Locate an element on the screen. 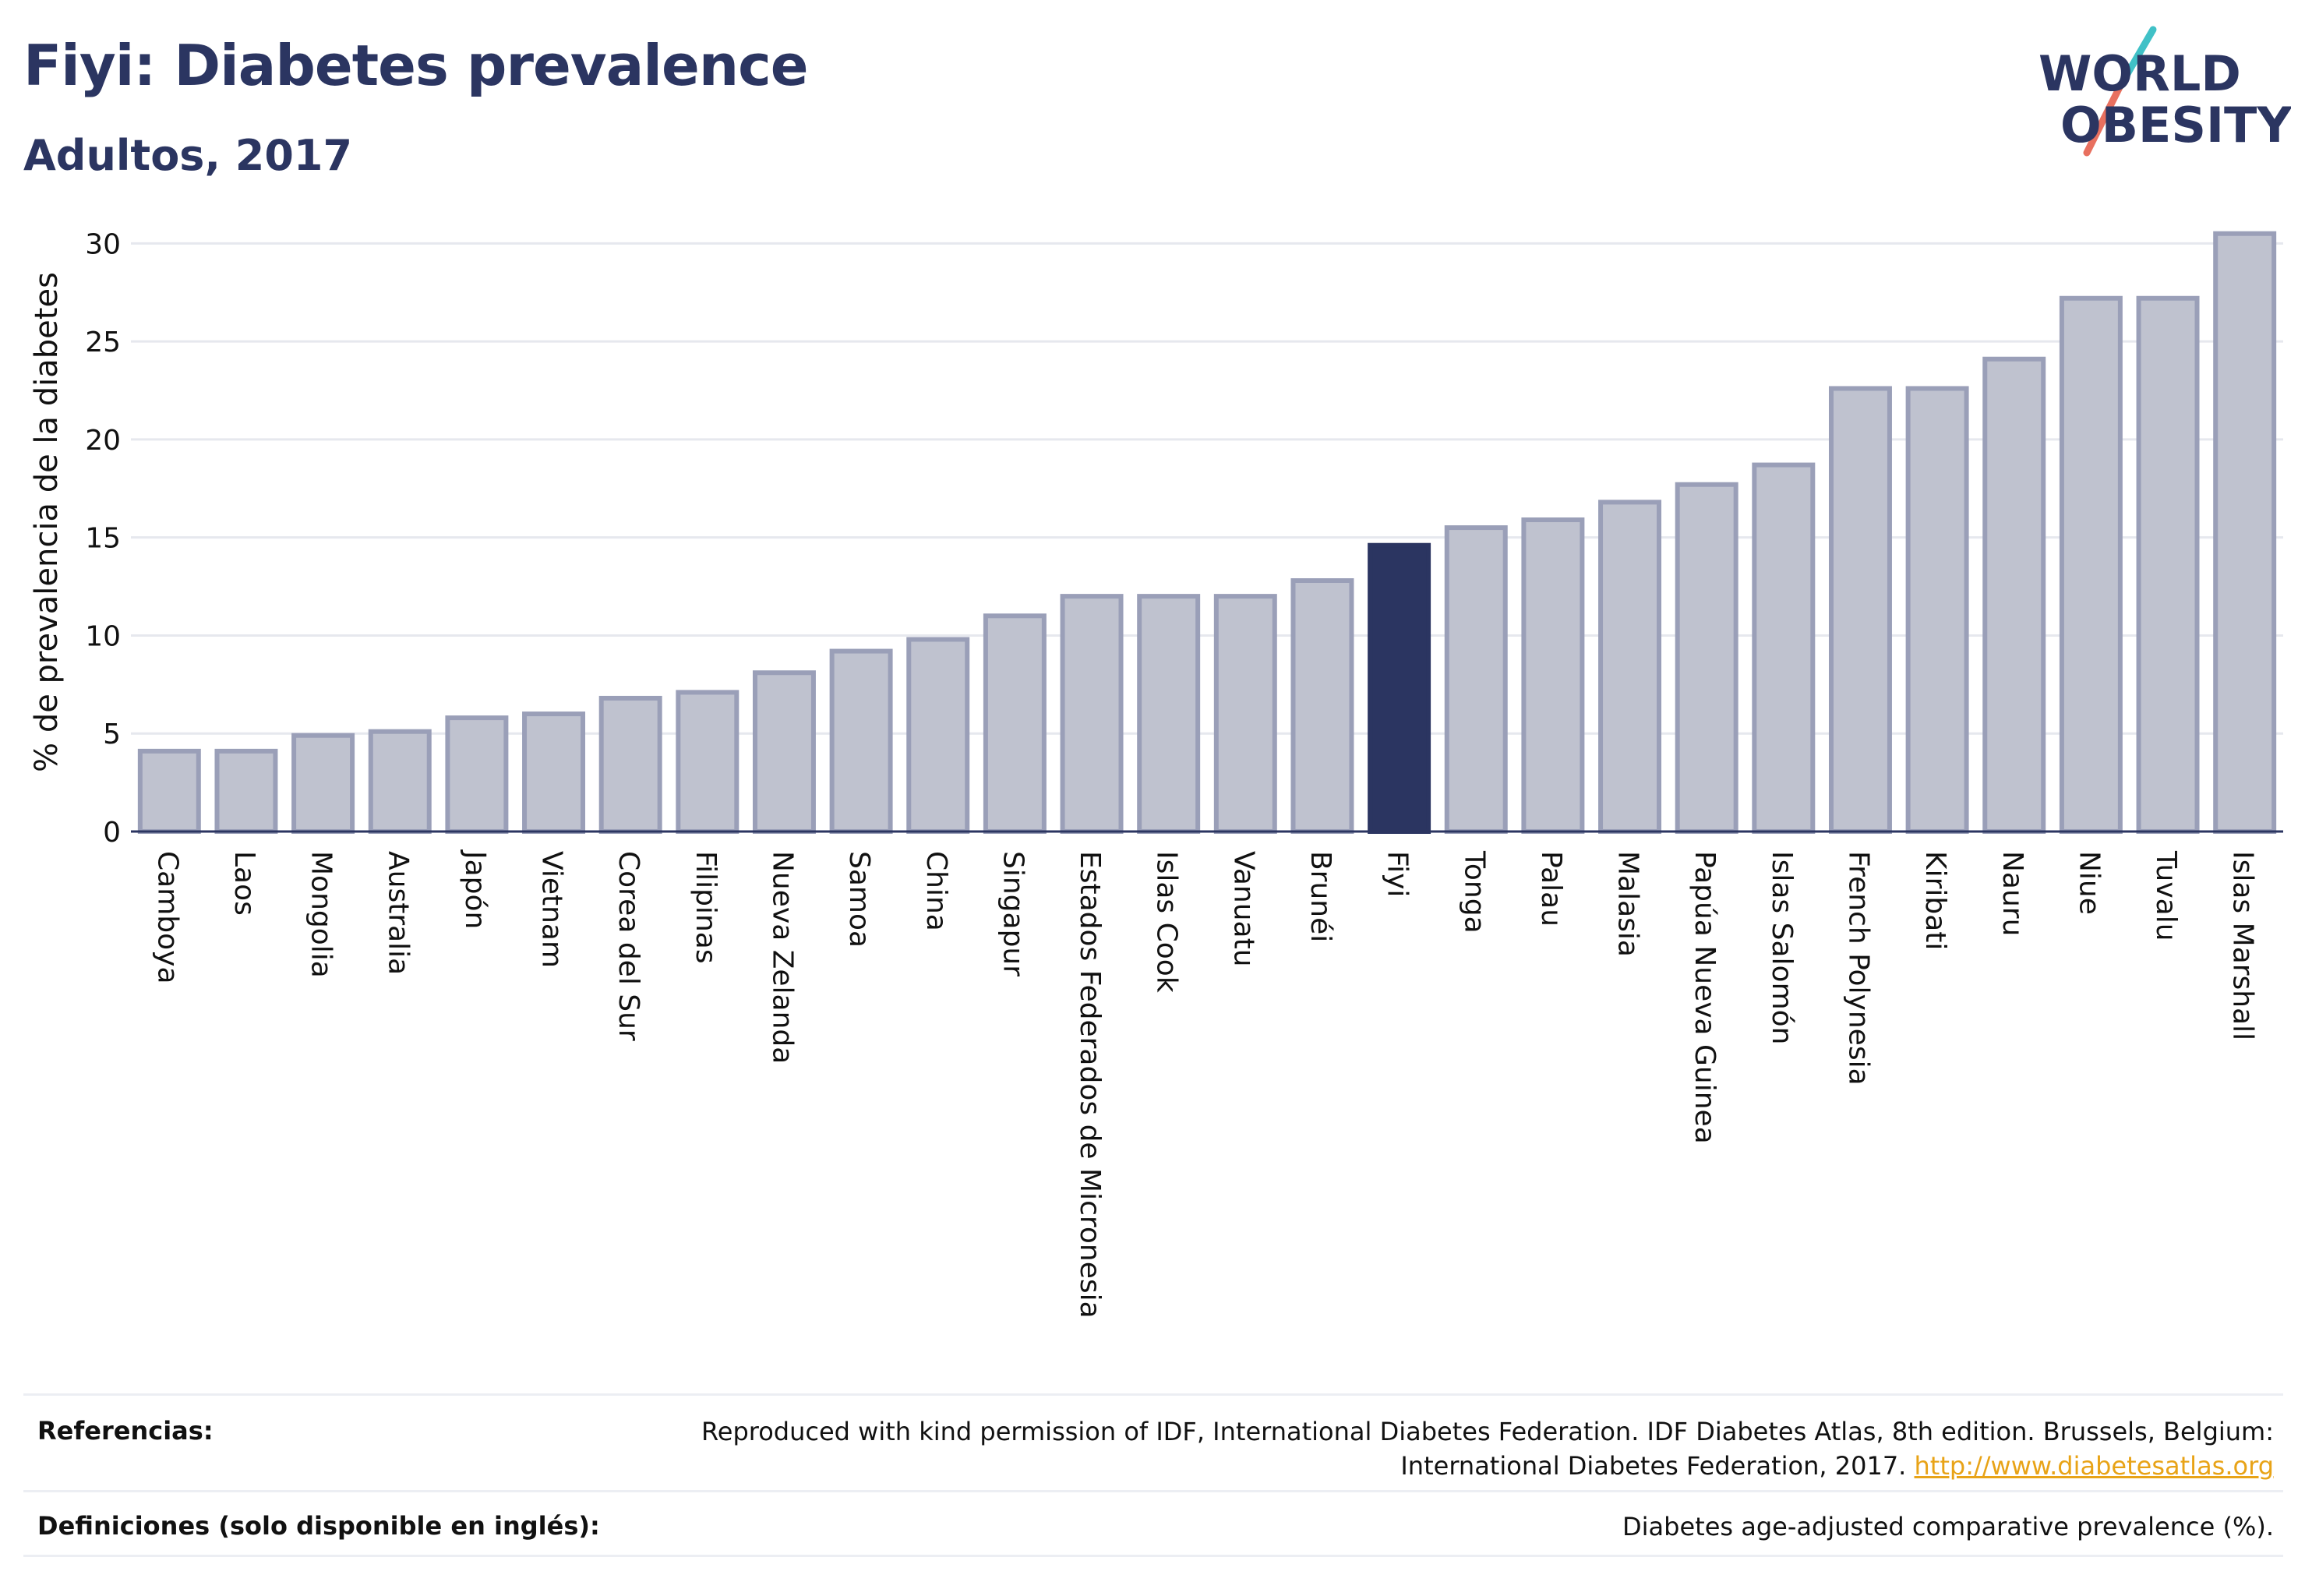 This screenshot has width=2305, height=1596. x-tick-label: Nueva Zelanda is located at coordinates (782, 957).